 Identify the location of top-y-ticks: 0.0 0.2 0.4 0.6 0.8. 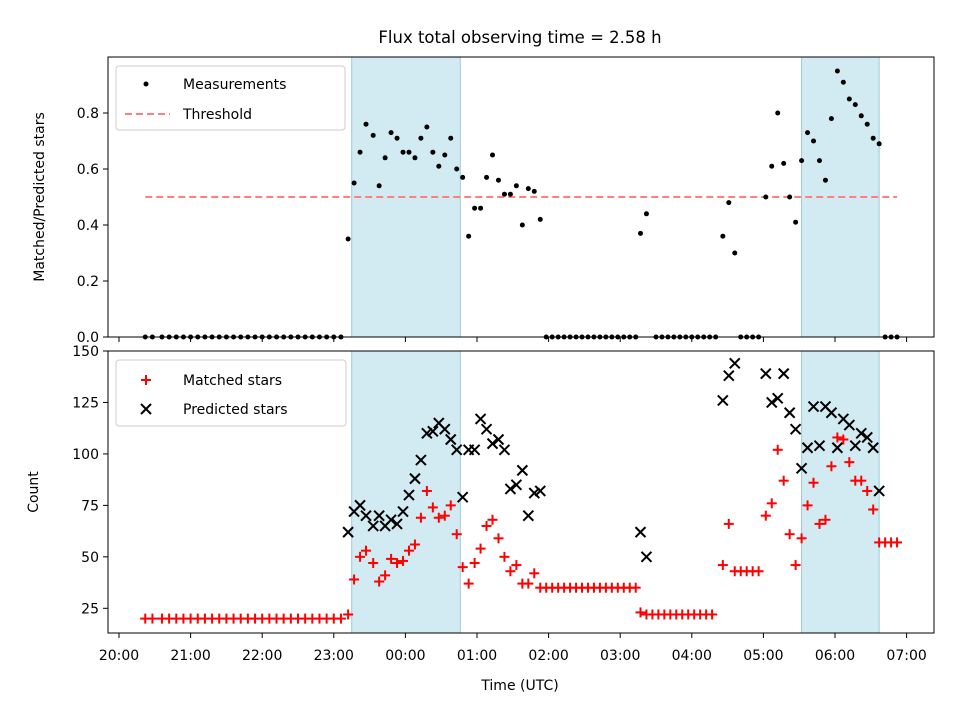
(92, 226).